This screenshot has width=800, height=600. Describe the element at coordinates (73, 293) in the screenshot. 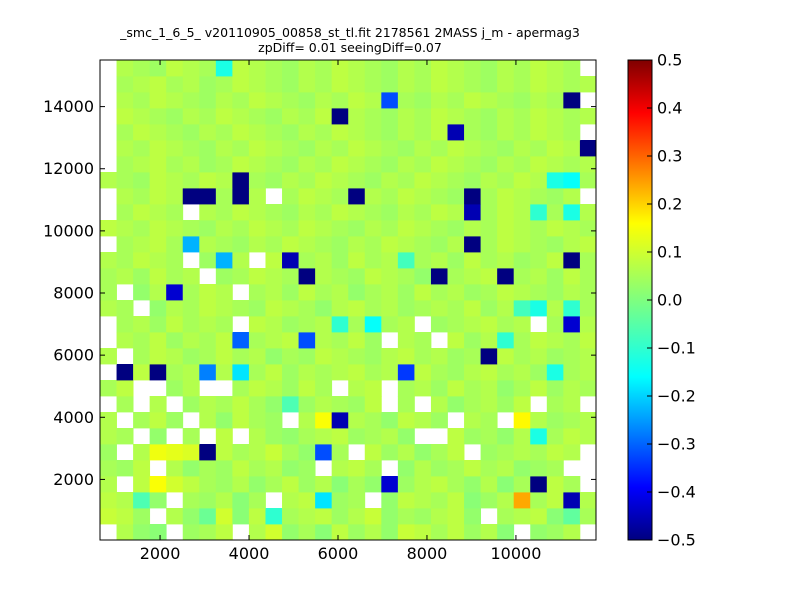

I see `y-tick-label: 8000` at that location.